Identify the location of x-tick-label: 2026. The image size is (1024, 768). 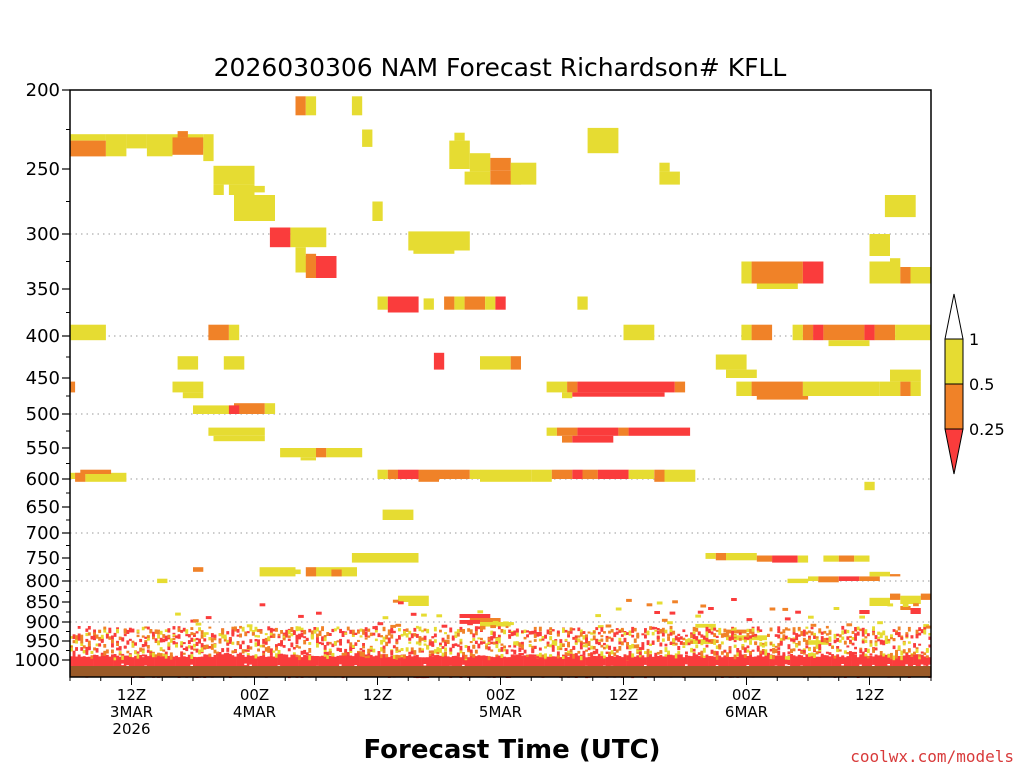
(131, 729).